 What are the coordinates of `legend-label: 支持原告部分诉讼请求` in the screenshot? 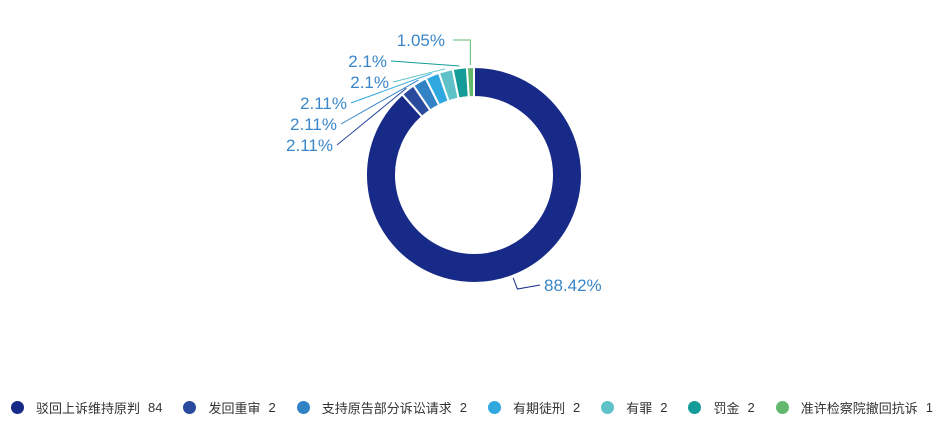 It's located at (386, 408).